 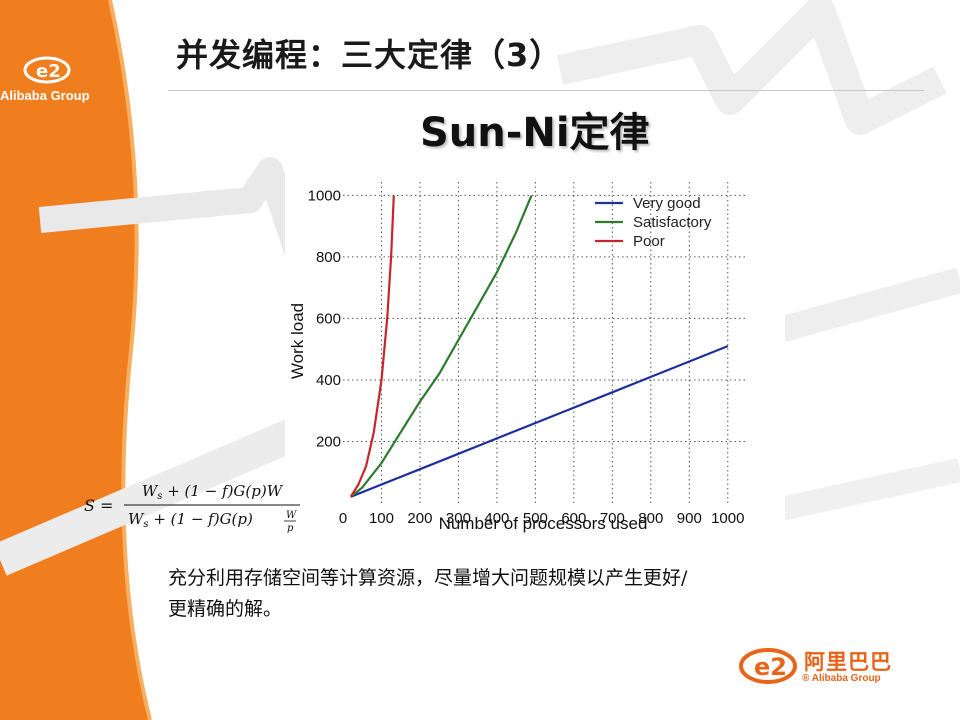 I want to click on formula-denominator: Ws + (1 − f)G(p), so click(x=190, y=520).